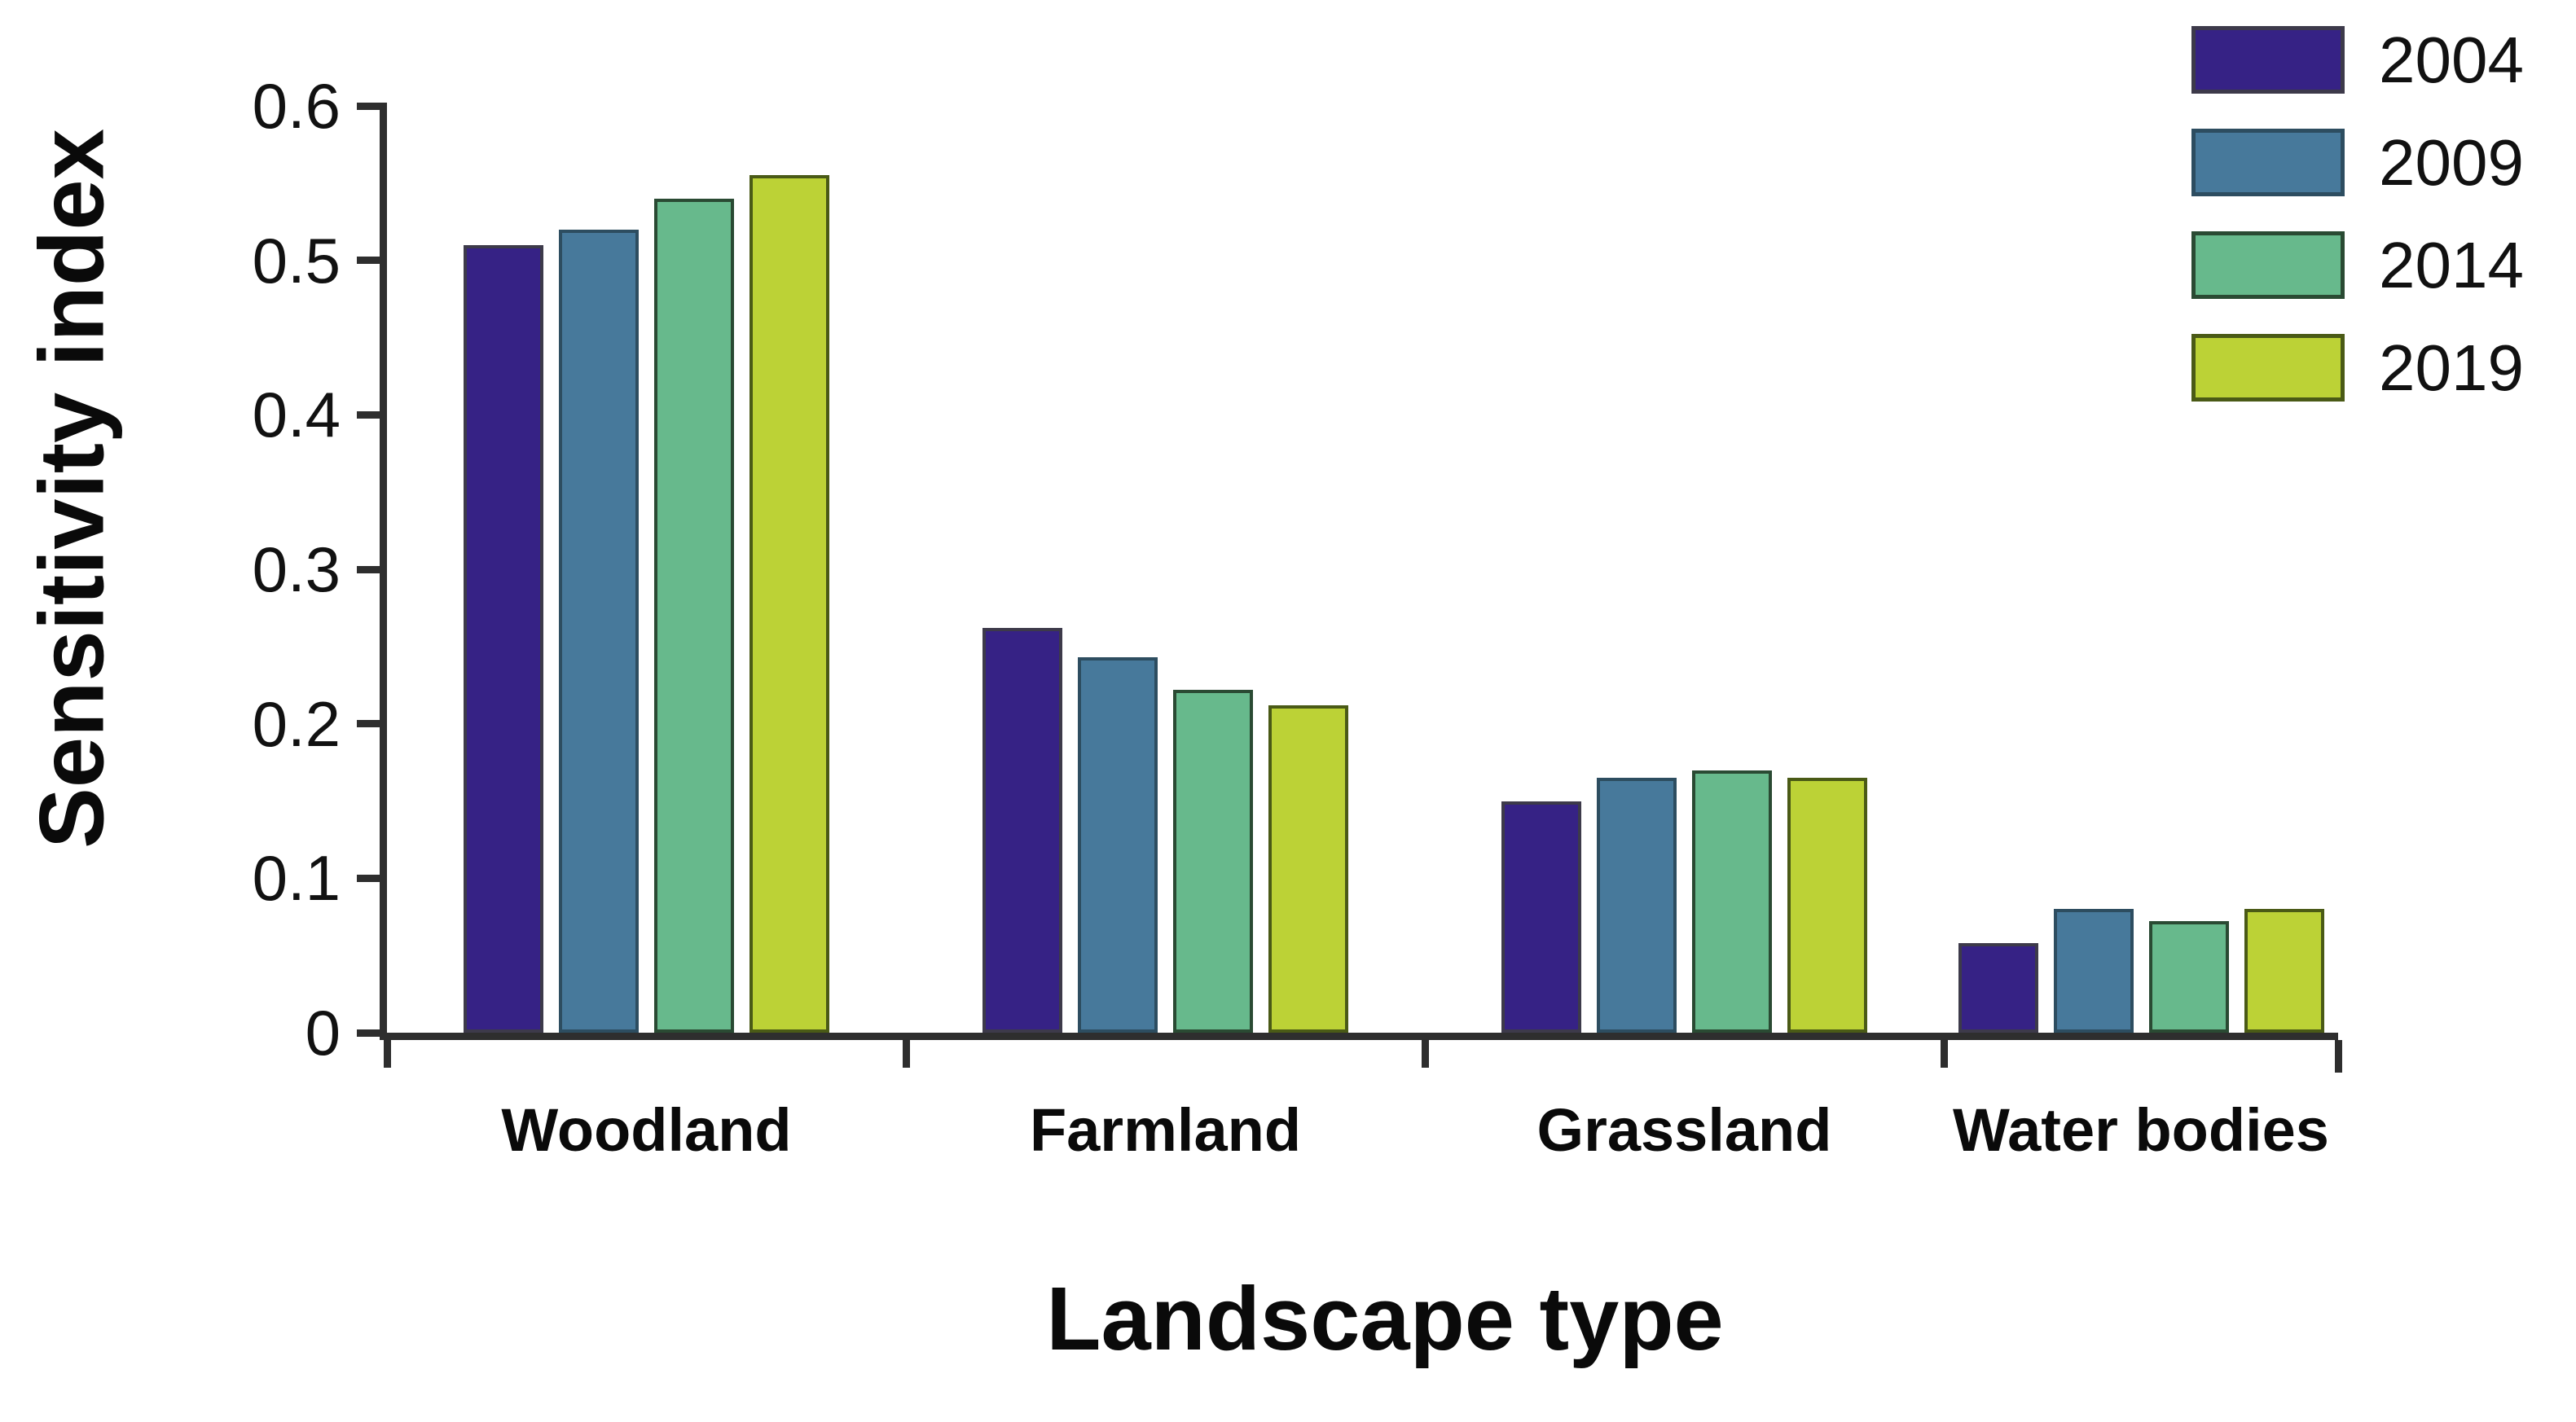 This screenshot has width=2576, height=1422. I want to click on y-tick-label-0.4: 0.4, so click(296, 415).